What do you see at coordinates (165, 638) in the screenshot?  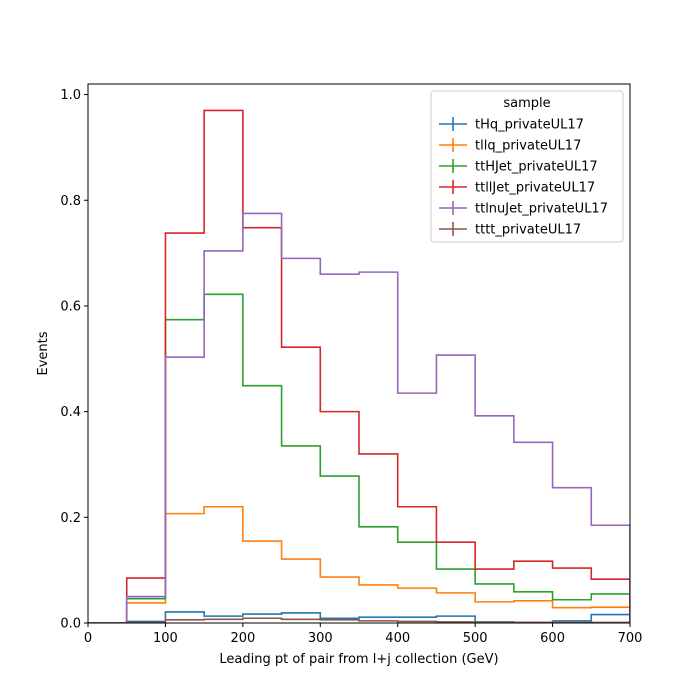 I see `x-tick-label: 100` at bounding box center [165, 638].